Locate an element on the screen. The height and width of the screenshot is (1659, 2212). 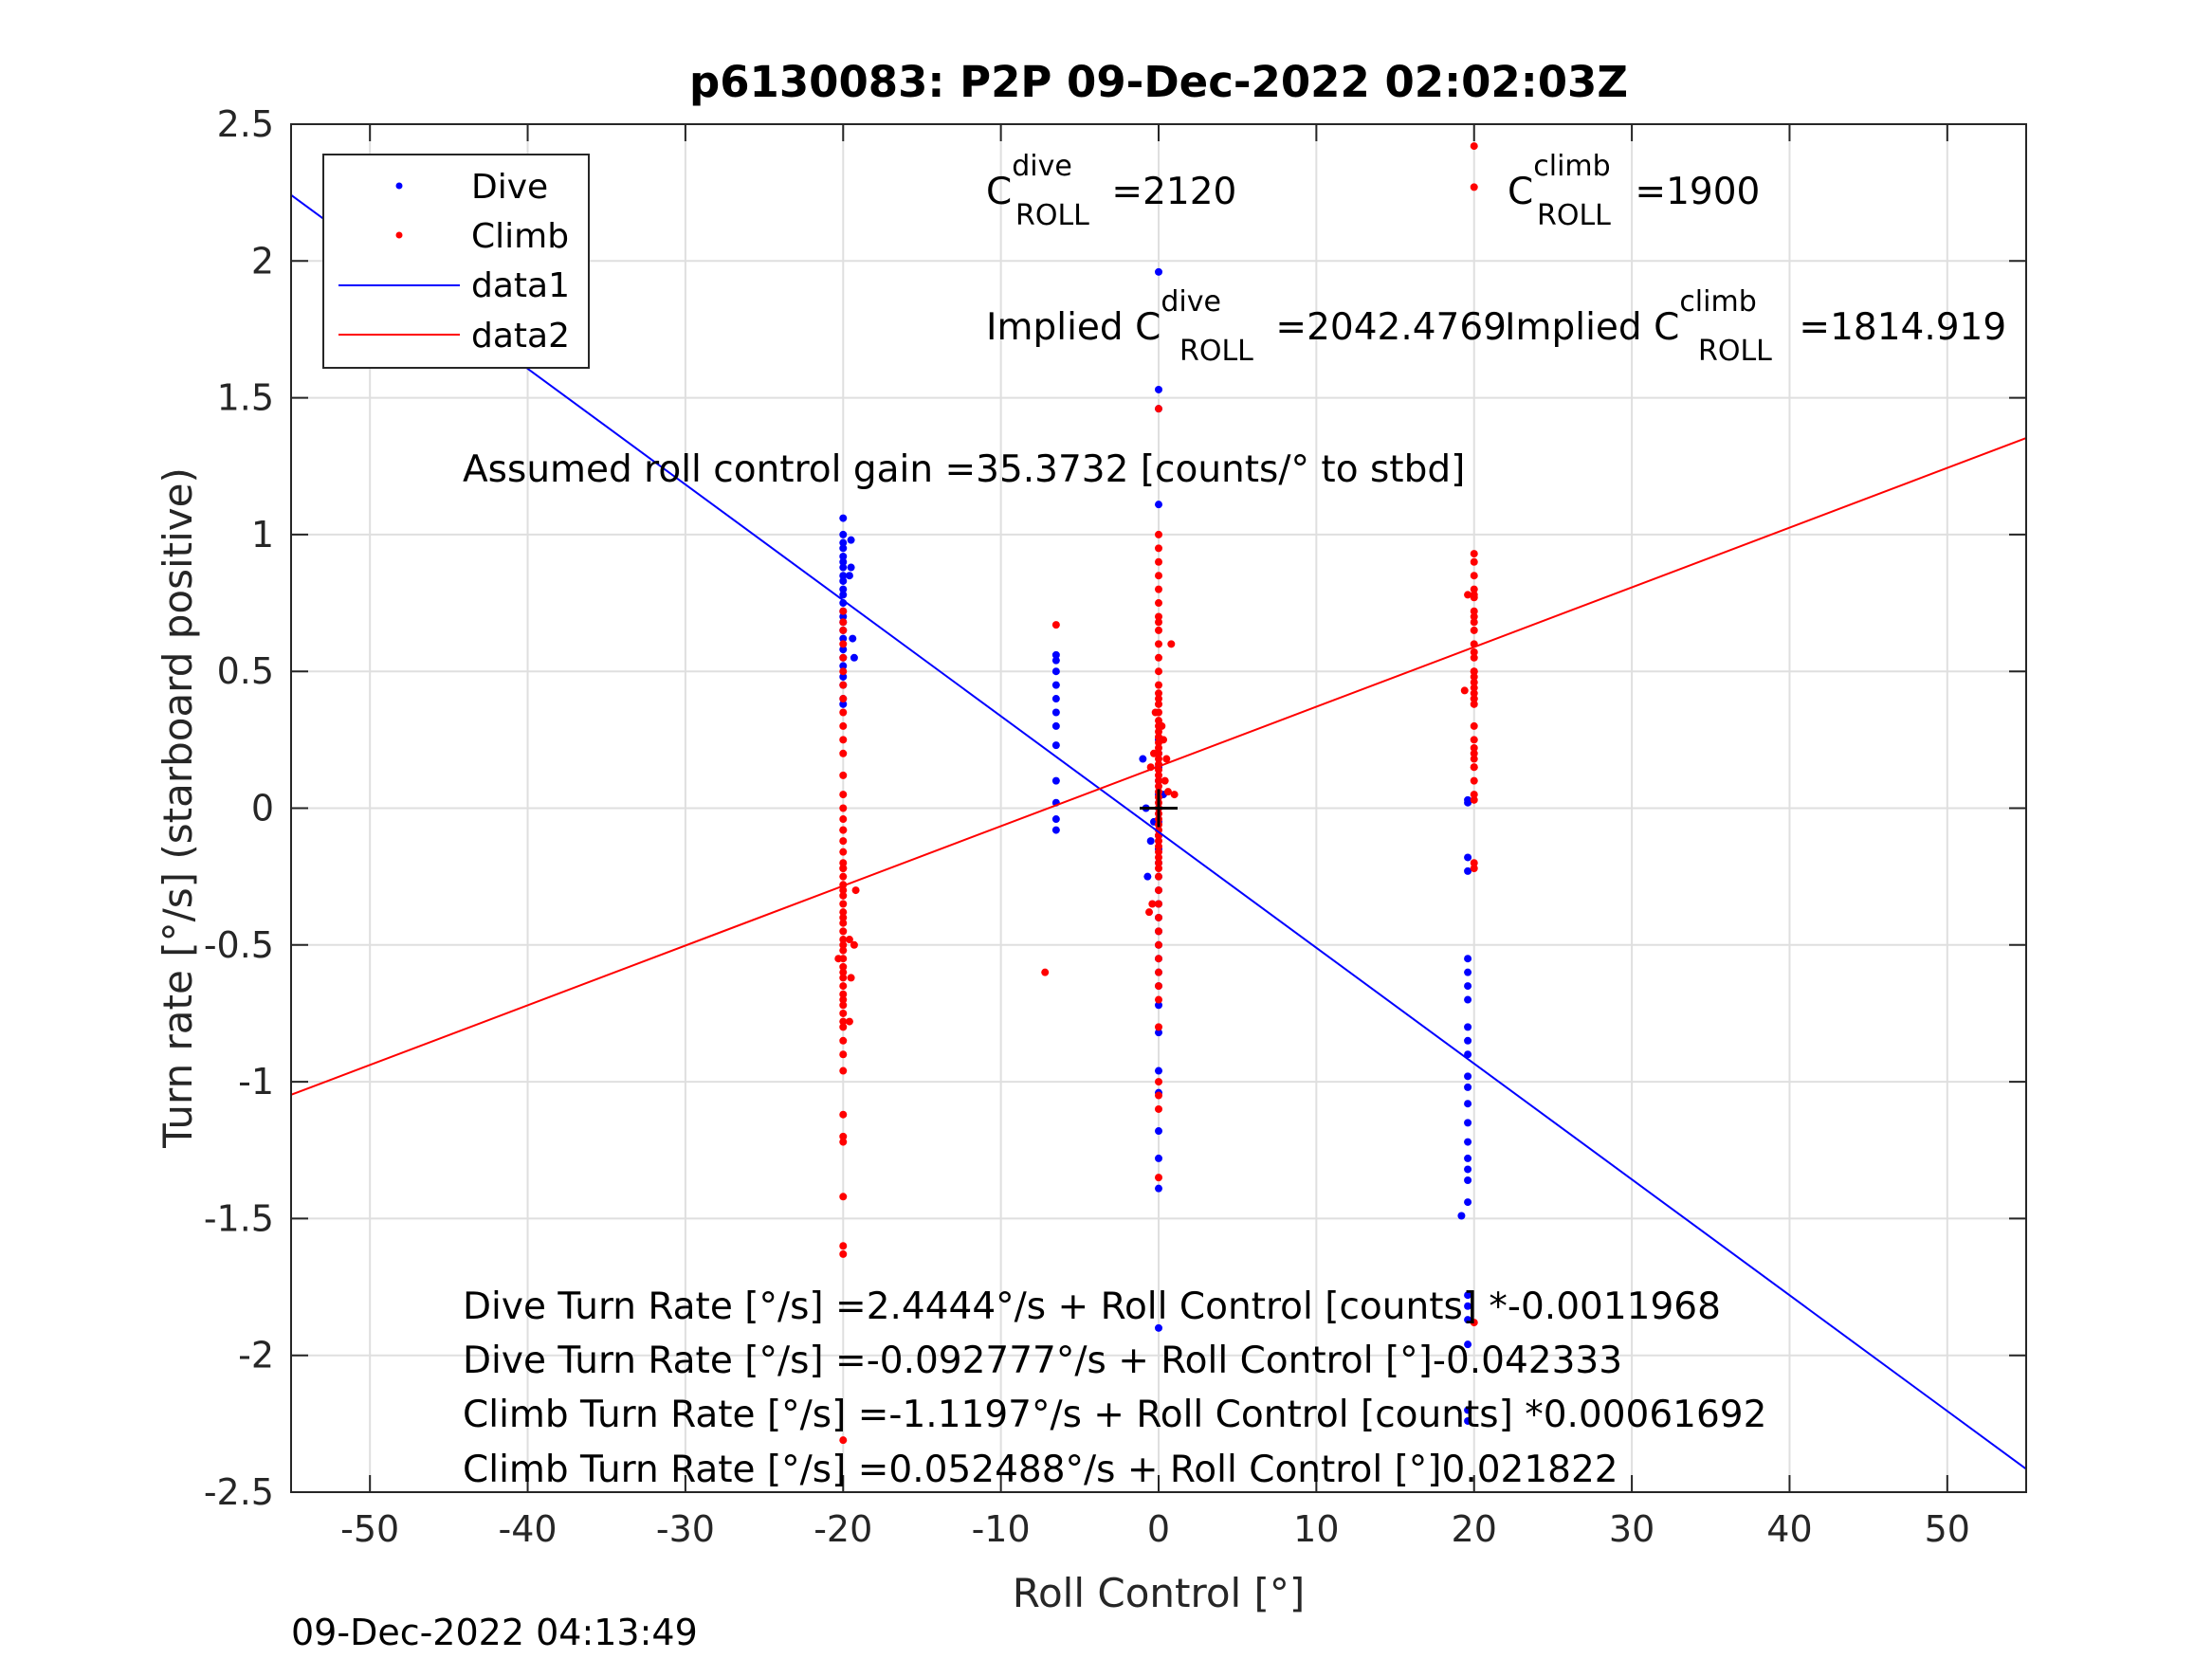
y-tick-label: -1.5 is located at coordinates (239, 1218).